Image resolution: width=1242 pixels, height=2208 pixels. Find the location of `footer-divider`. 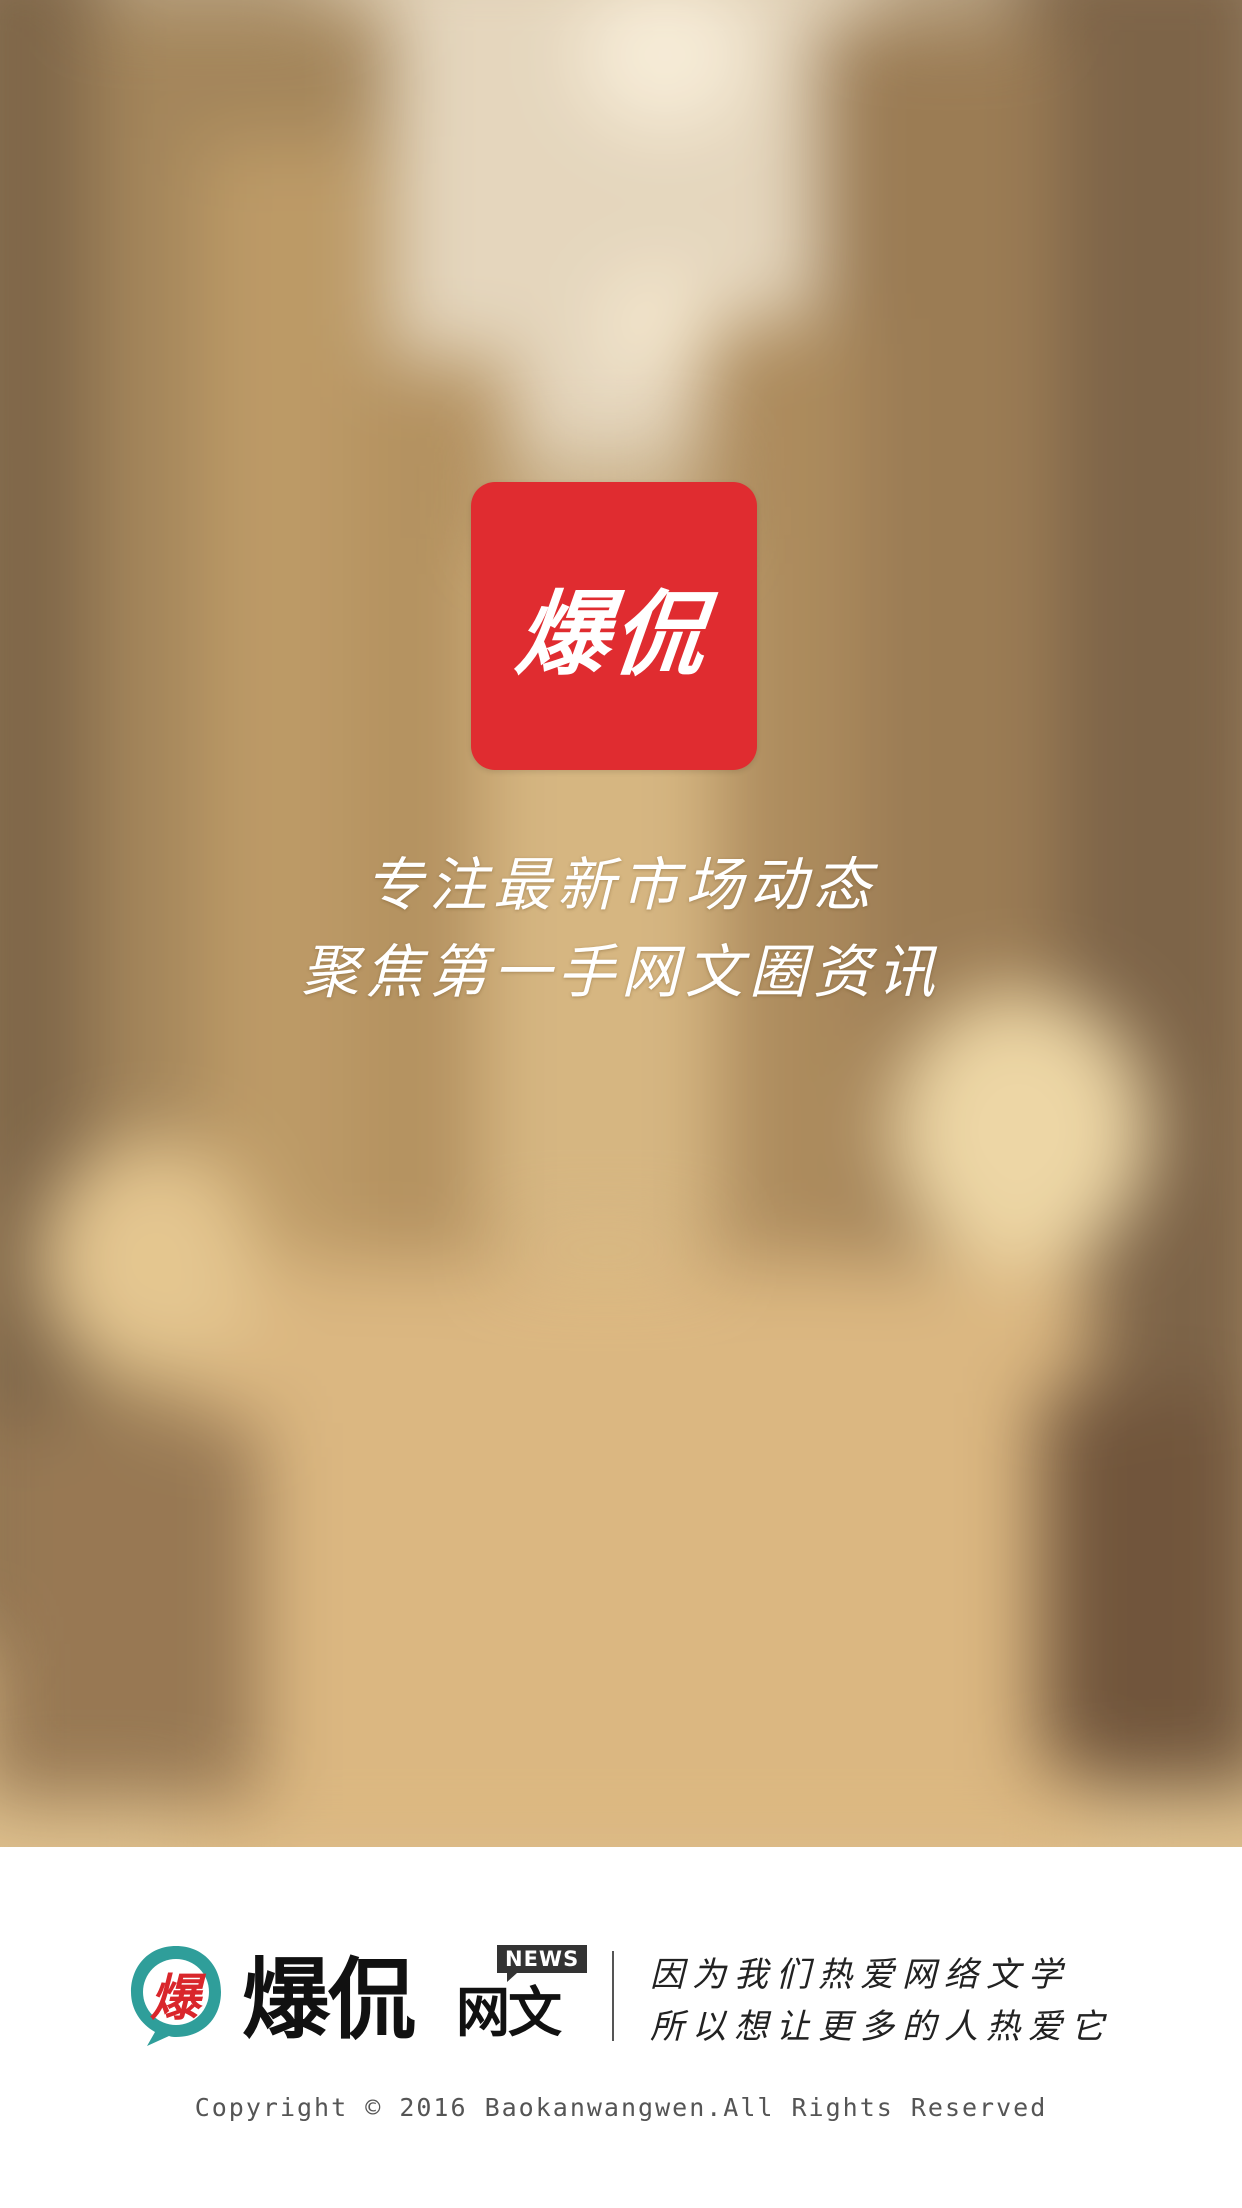

footer-divider is located at coordinates (613, 1996).